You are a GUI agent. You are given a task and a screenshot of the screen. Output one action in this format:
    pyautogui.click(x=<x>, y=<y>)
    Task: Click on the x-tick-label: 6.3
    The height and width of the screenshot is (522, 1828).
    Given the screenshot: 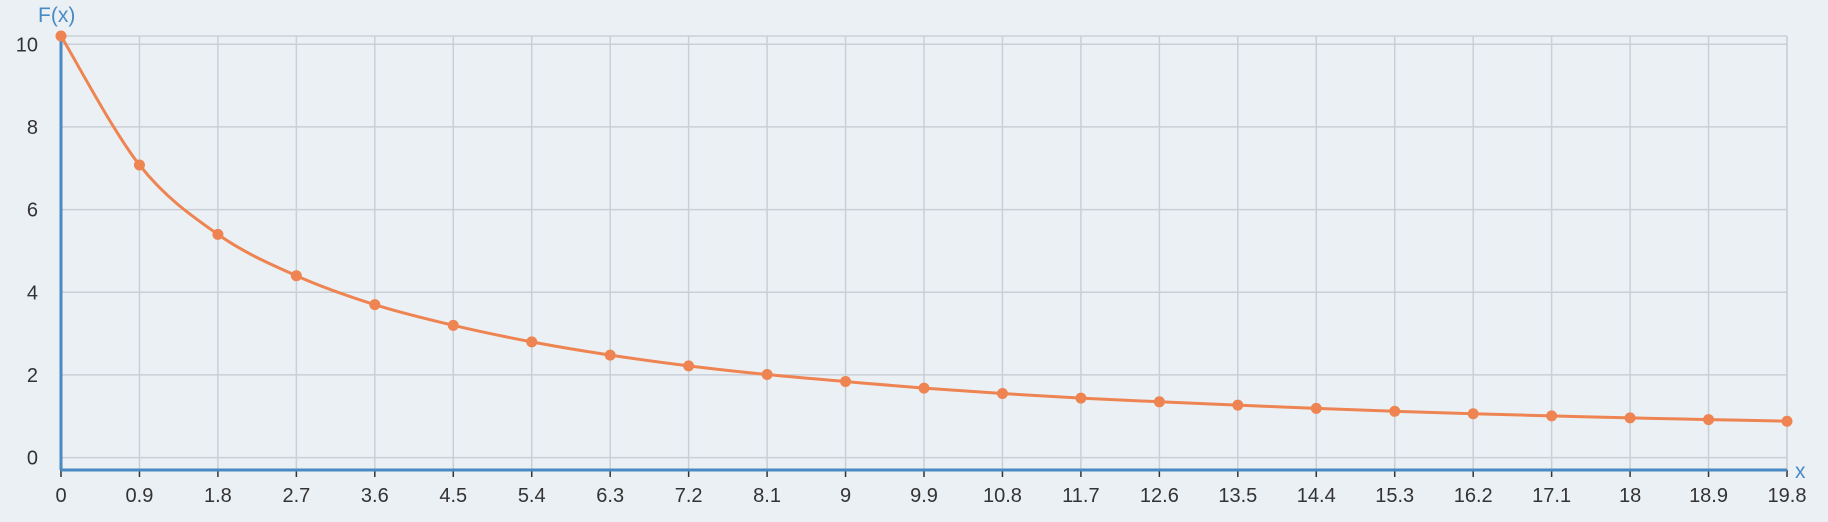 What is the action you would take?
    pyautogui.click(x=610, y=496)
    